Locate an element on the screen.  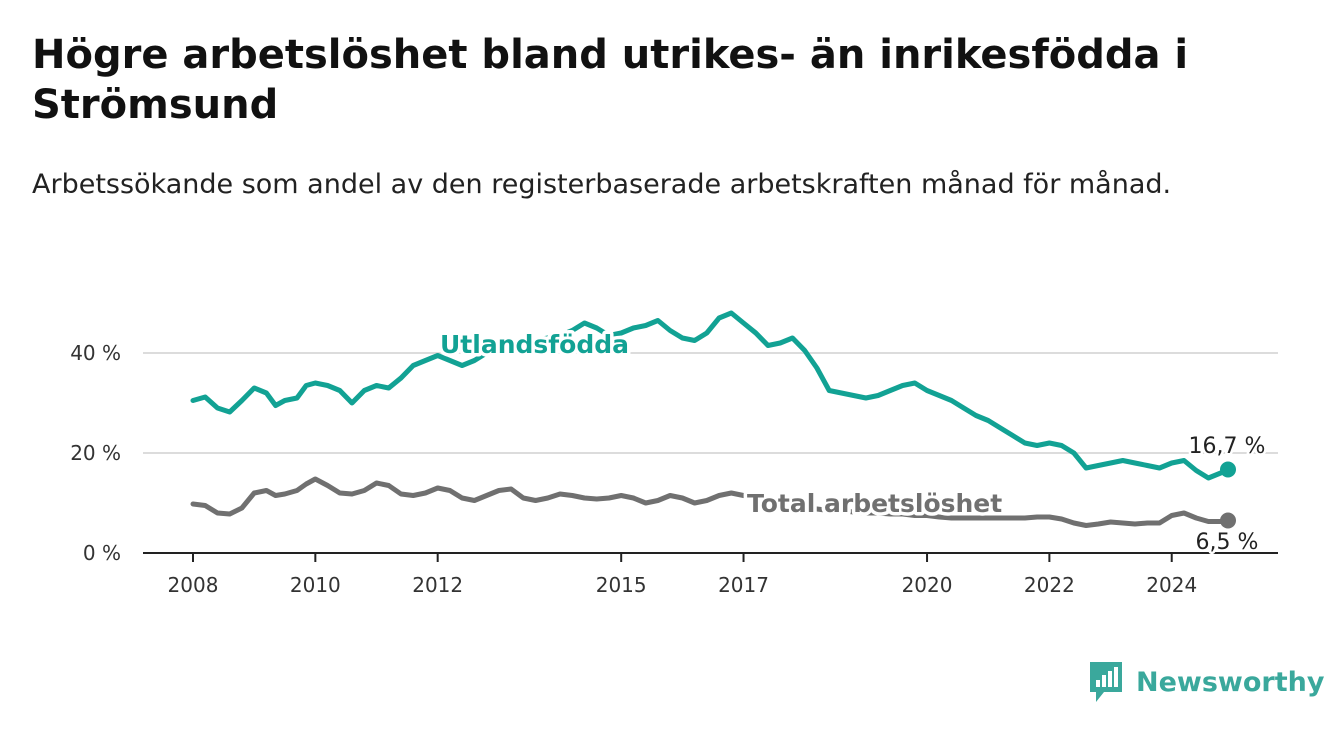
end-value-total-arbetsloshet: 6,5 % is located at coordinates (1227, 542).